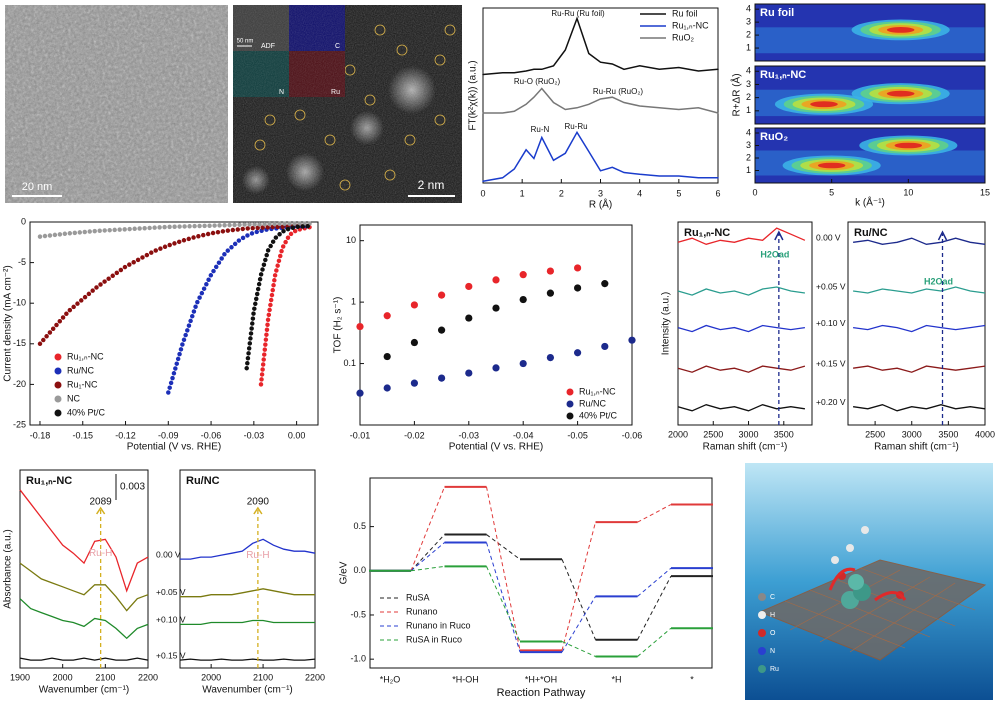 The image size is (1000, 706). I want to click on y-tick-label: -15, so click(19, 343).